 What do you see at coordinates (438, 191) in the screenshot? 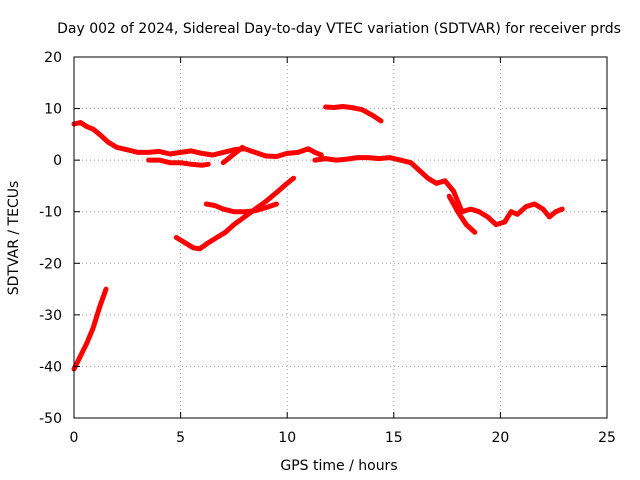
I see `series-line-track-east` at bounding box center [438, 191].